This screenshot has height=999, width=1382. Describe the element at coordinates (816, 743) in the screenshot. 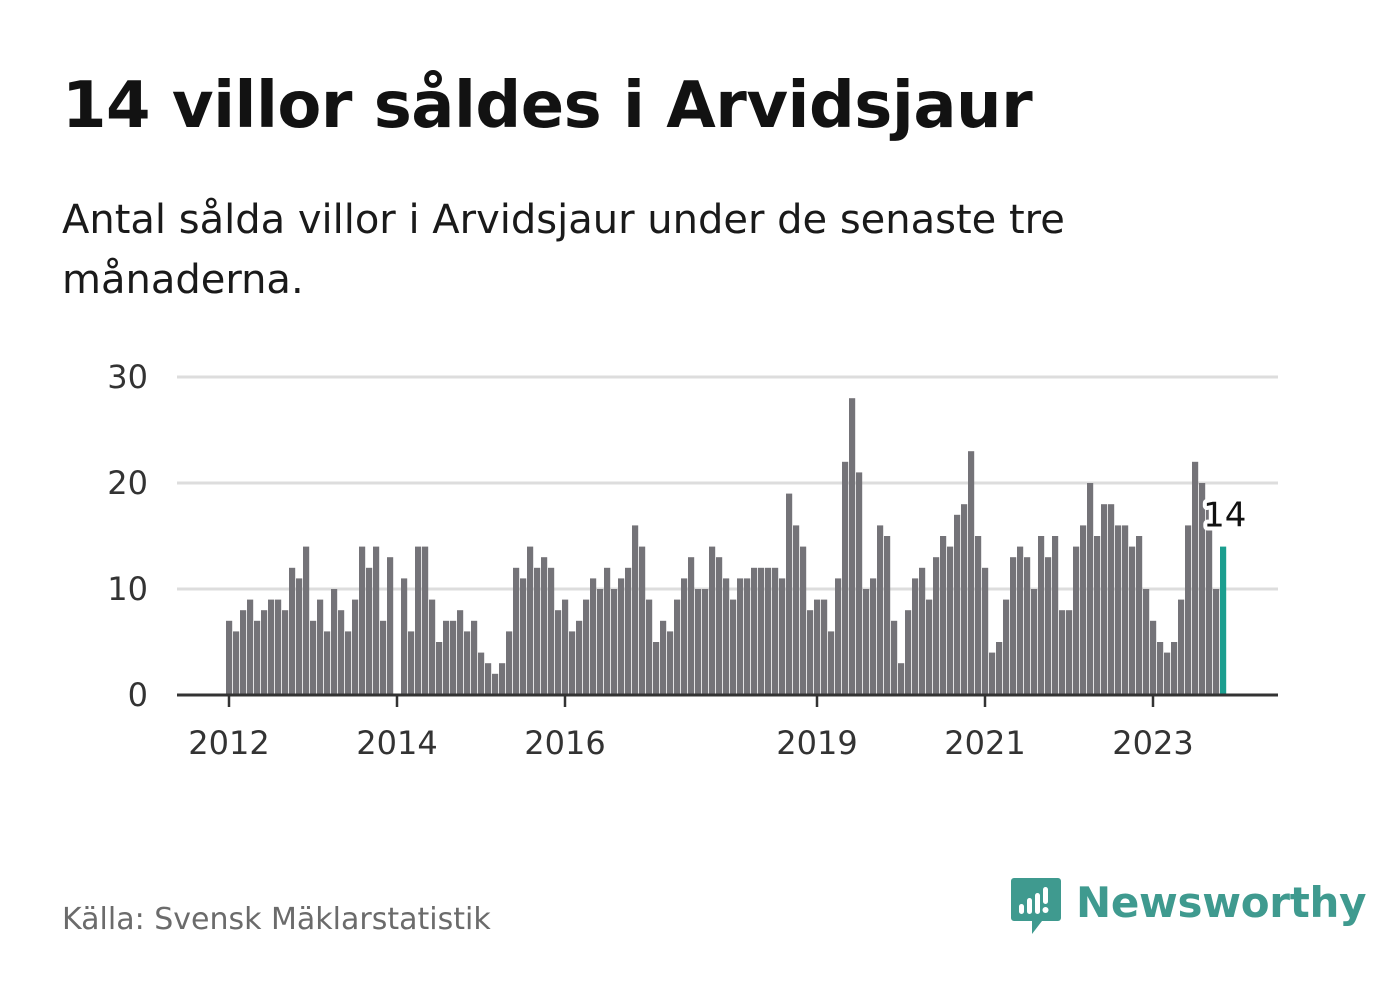

I see `x-tick-label: 2019` at that location.